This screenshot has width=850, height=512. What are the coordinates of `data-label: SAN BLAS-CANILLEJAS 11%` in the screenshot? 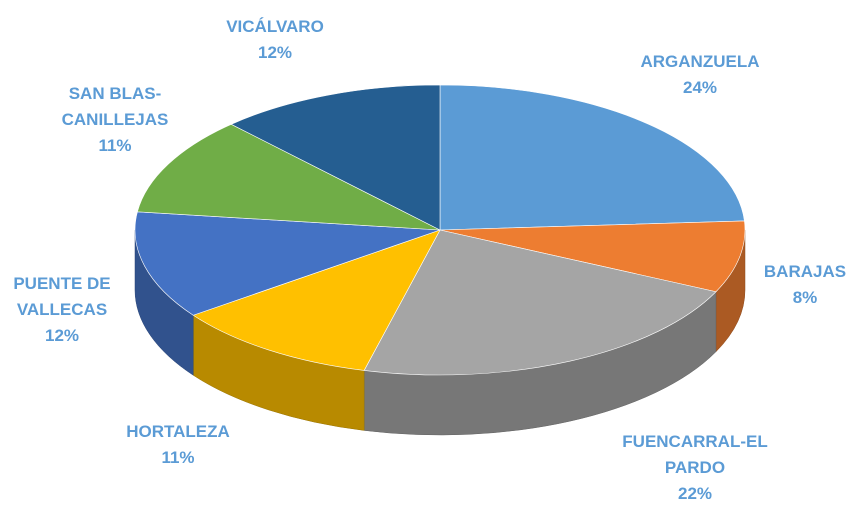 It's located at (115, 120).